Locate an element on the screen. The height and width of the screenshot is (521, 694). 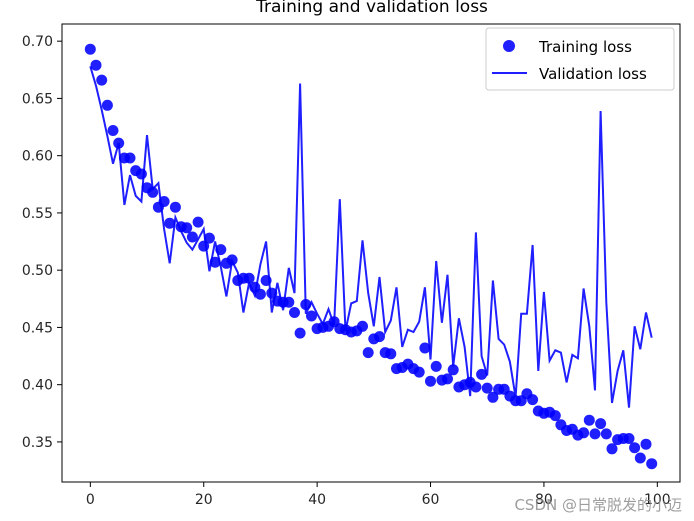
x-tick-label: 20 is located at coordinates (204, 500).